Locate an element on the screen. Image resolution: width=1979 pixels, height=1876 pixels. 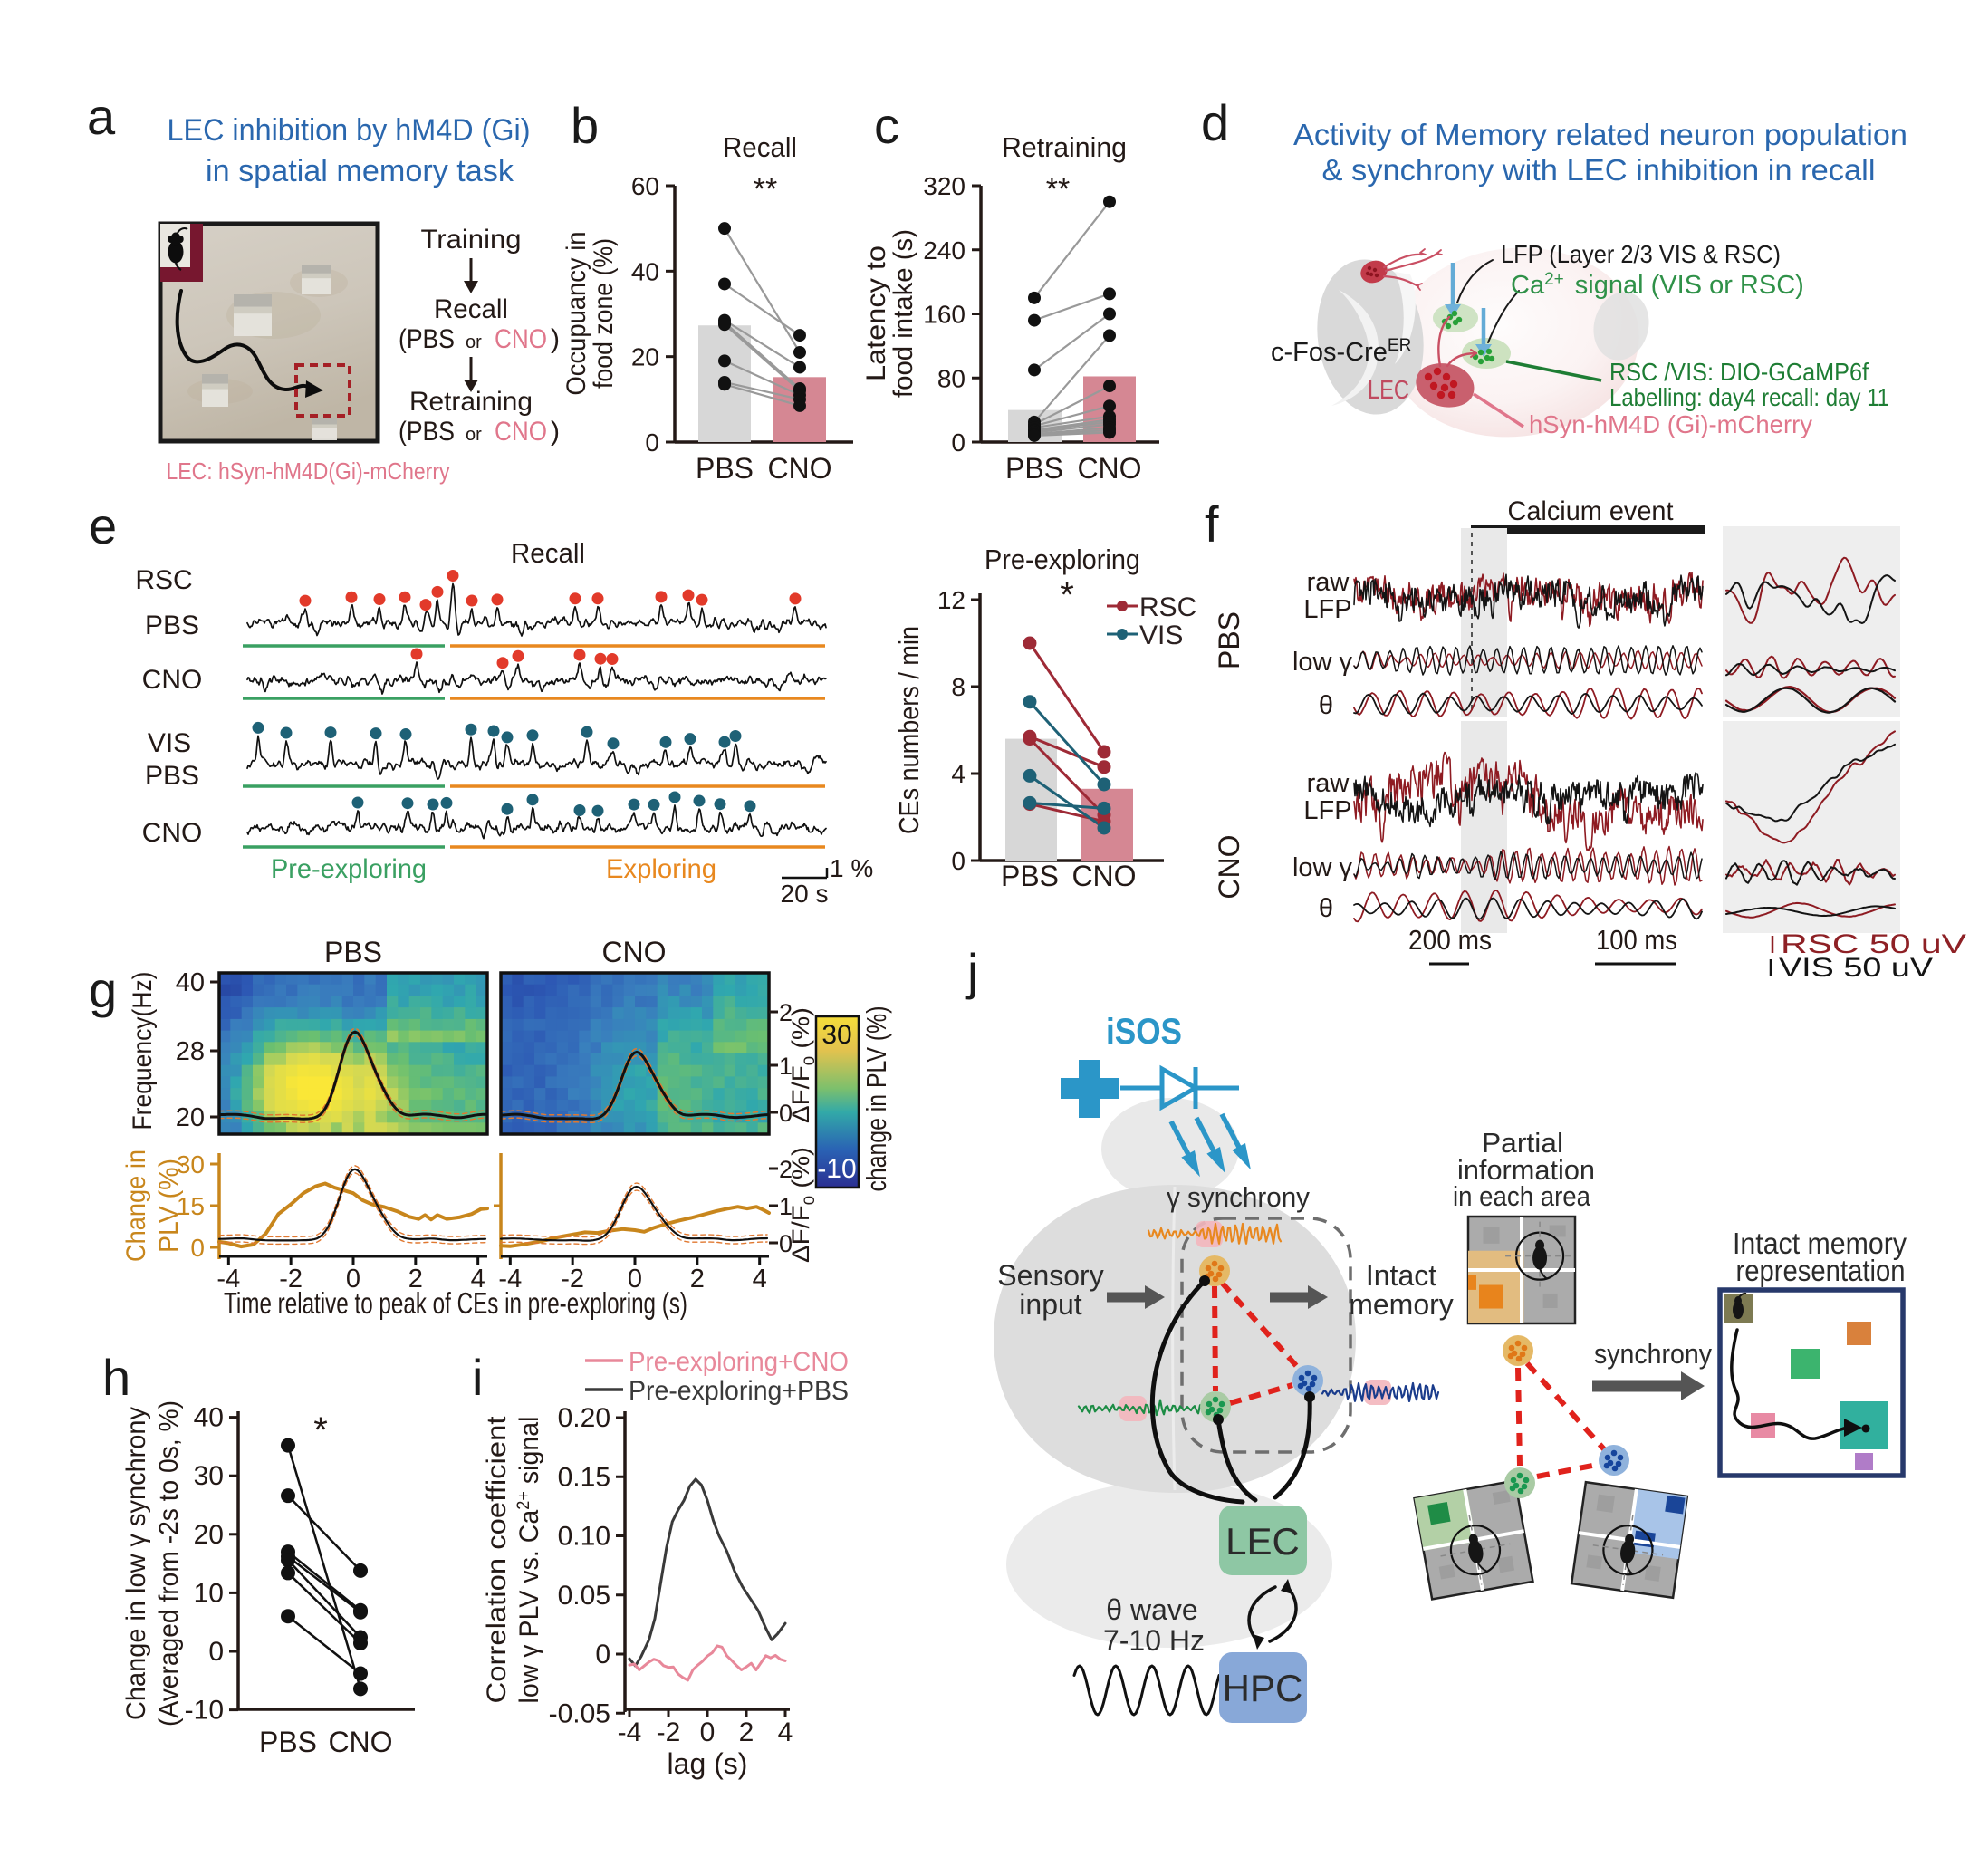
svg-text: Change in is located at coordinates (136, 1206).